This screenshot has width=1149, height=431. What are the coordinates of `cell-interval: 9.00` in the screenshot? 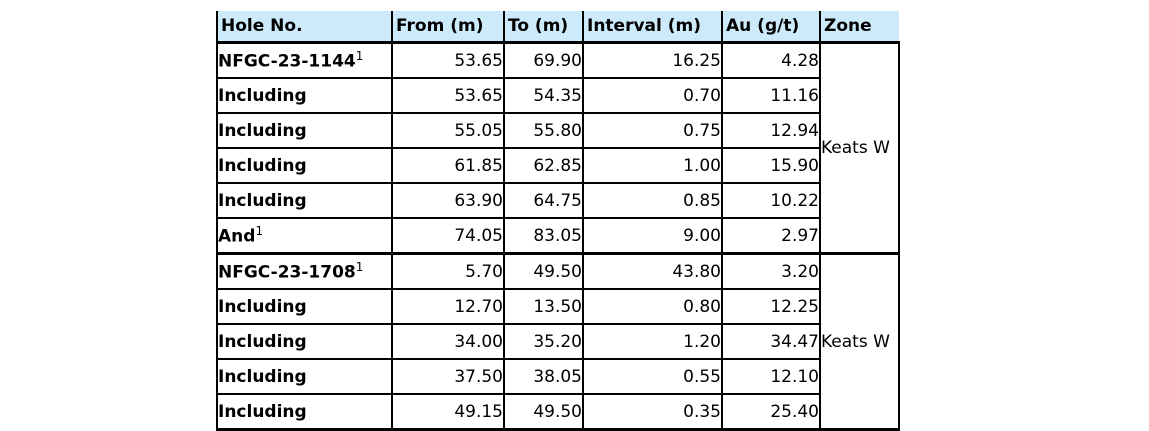 It's located at (652, 235).